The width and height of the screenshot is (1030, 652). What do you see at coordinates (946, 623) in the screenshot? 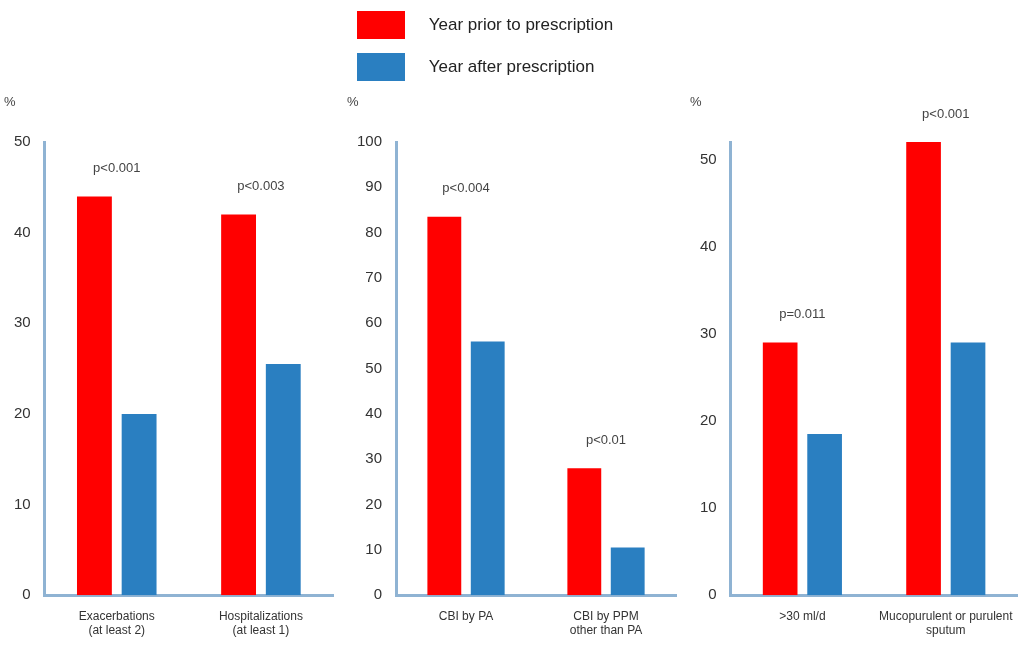
I see `x-tick-label: Mucopurulent or purulent sputum` at bounding box center [946, 623].